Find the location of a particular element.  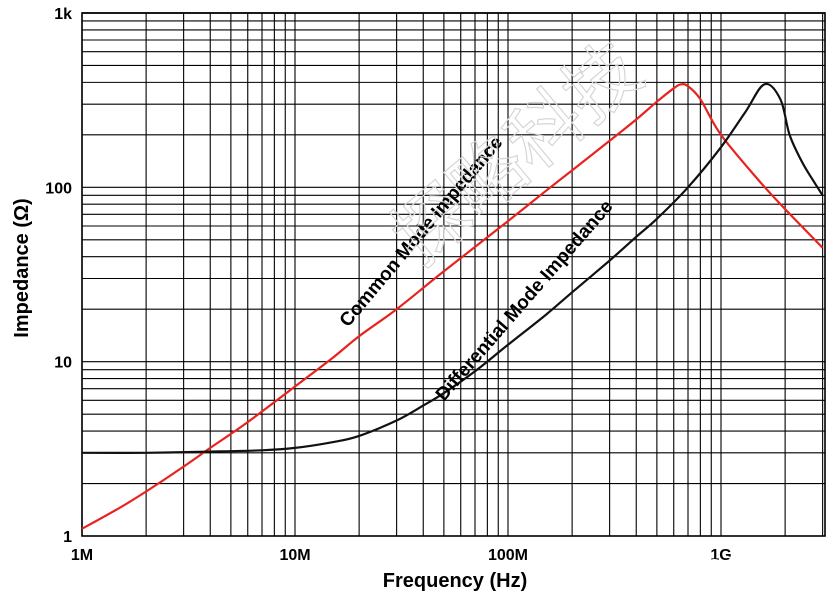

y-tick-label: 100 is located at coordinates (58, 188).